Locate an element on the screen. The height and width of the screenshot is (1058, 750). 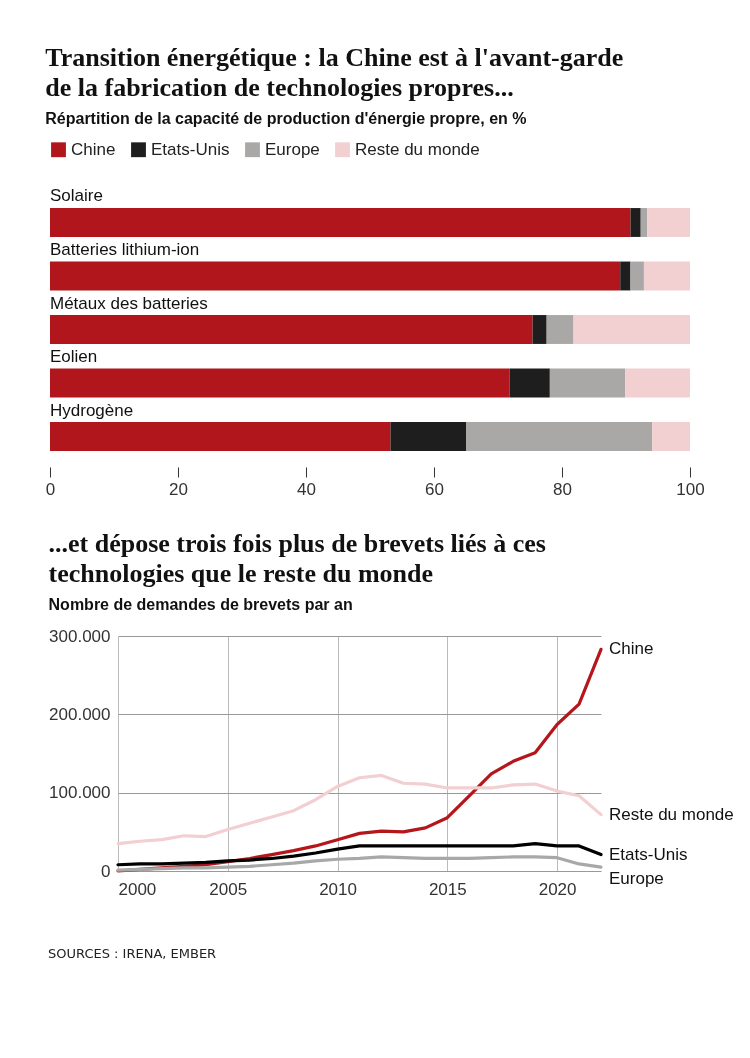
legend-label: Chine is located at coordinates (93, 149).